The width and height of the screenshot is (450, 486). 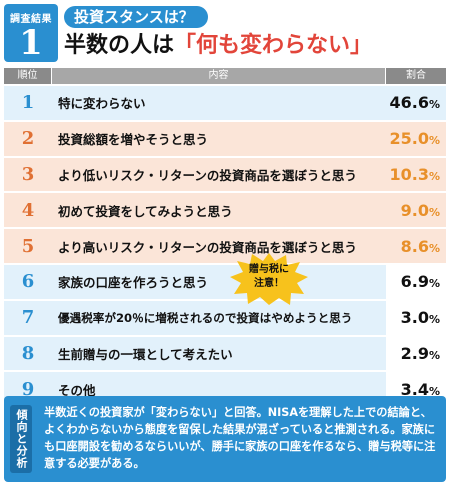 What do you see at coordinates (219, 317) in the screenshot?
I see `row-content: 優遇税率が20％に増税されるので投資はやめようと思う` at bounding box center [219, 317].